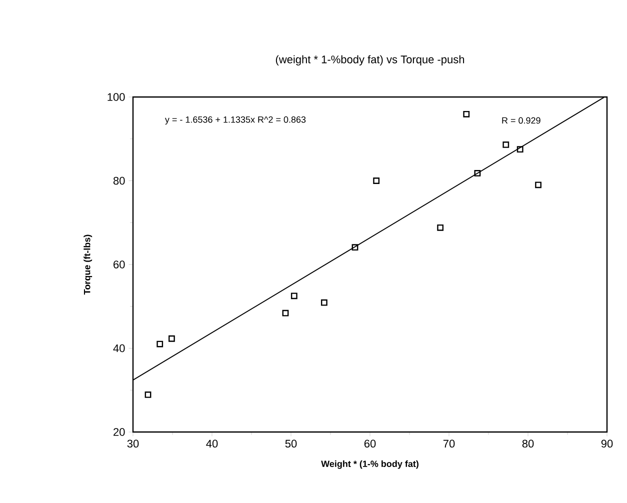 The width and height of the screenshot is (627, 503). Describe the element at coordinates (119, 264) in the screenshot. I see `y-tick-label: 60` at that location.